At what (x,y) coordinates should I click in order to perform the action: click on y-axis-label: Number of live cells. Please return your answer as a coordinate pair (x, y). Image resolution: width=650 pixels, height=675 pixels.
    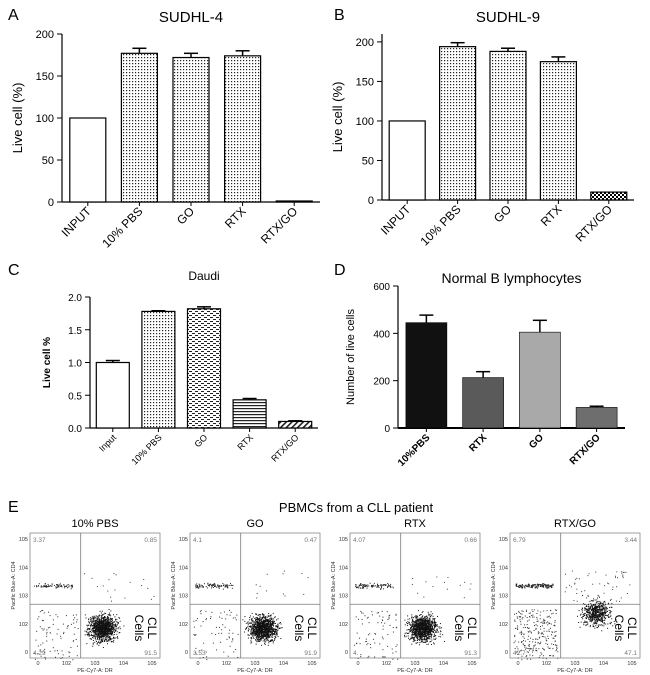
    Looking at the image, I should click on (351, 357).